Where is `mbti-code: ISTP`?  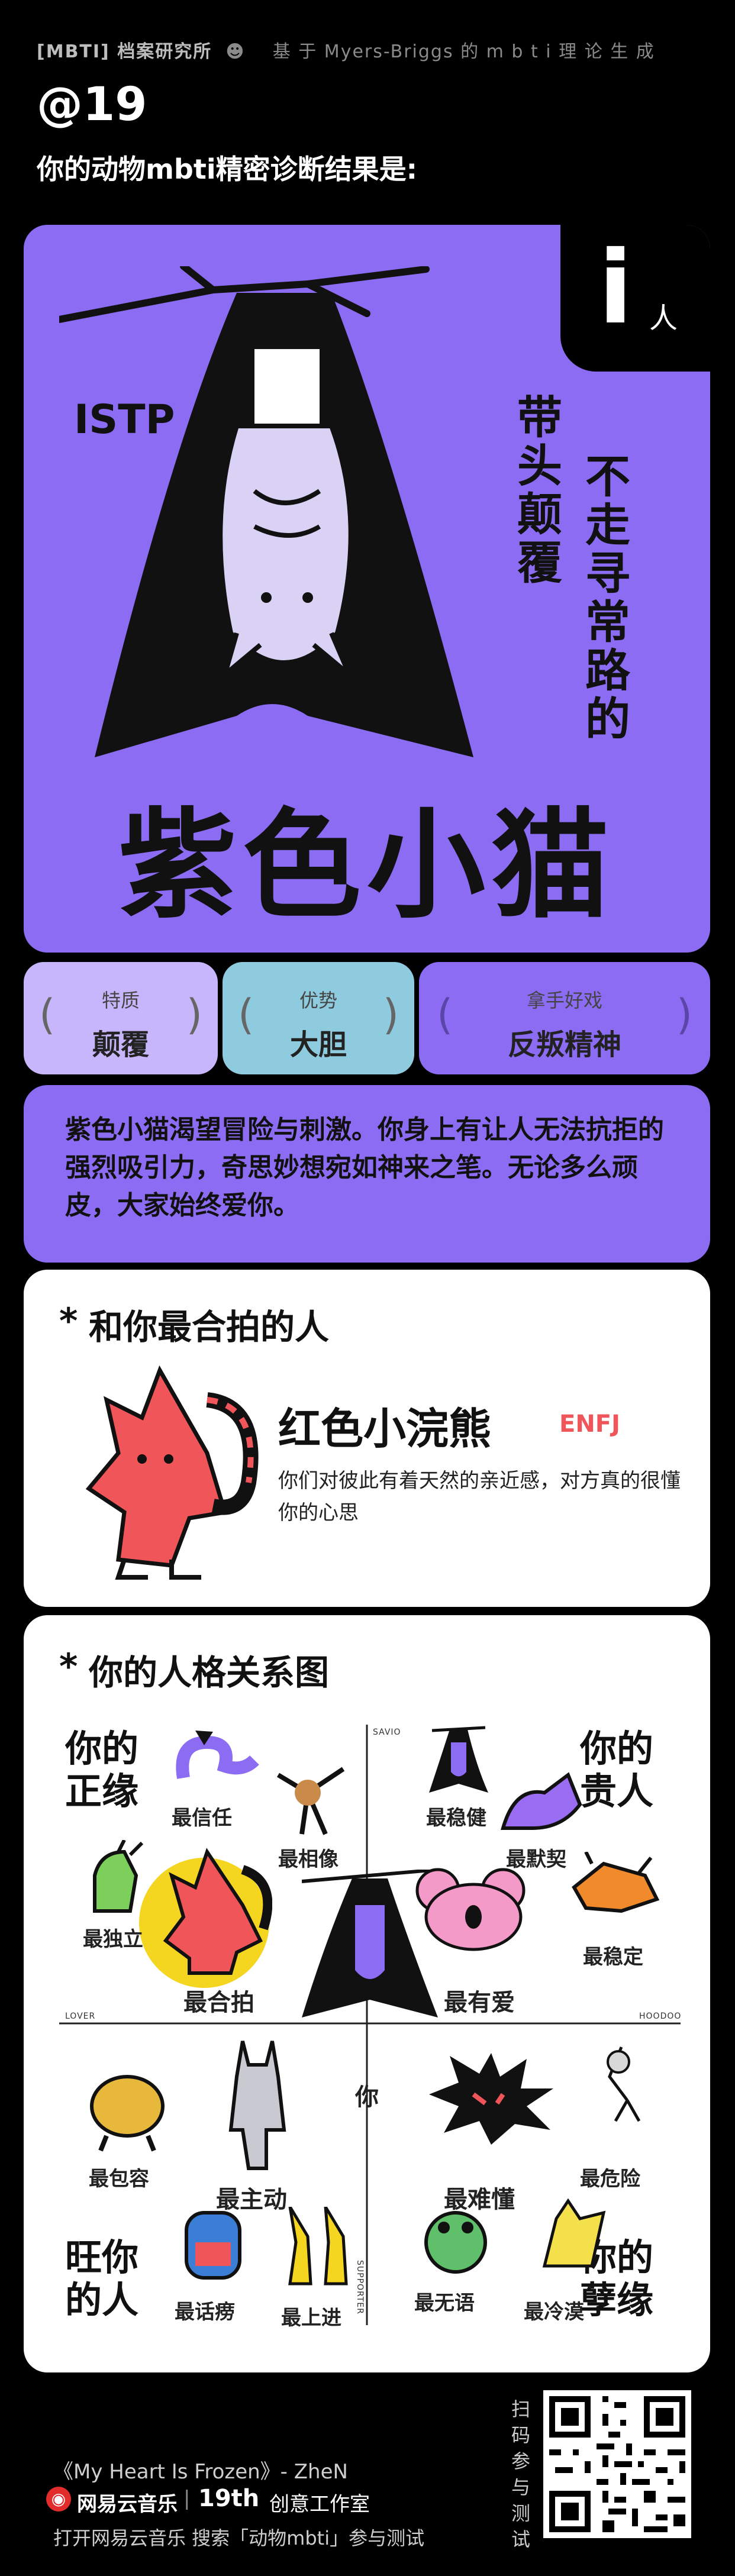
mbti-code: ISTP is located at coordinates (124, 419).